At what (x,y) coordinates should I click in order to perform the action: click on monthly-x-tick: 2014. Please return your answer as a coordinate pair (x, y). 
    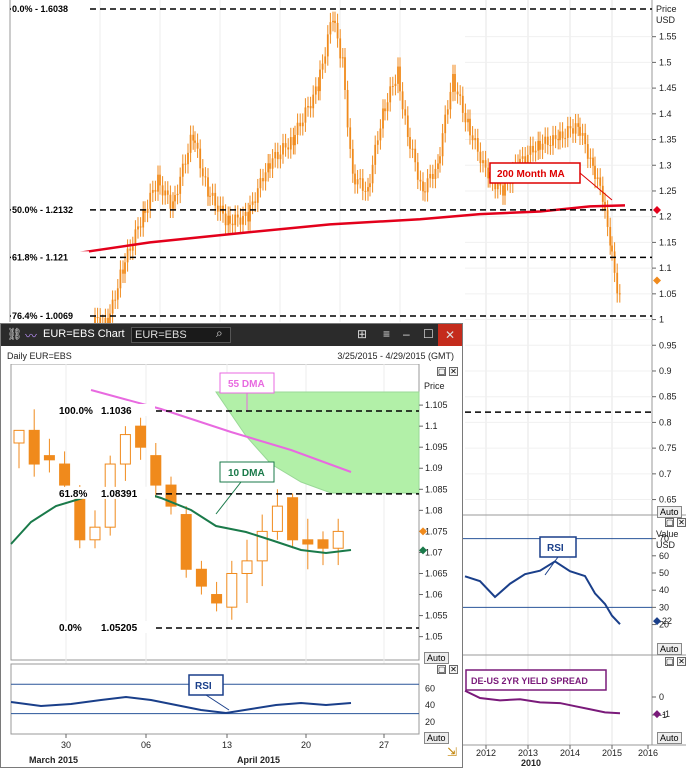
    Looking at the image, I should click on (570, 753).